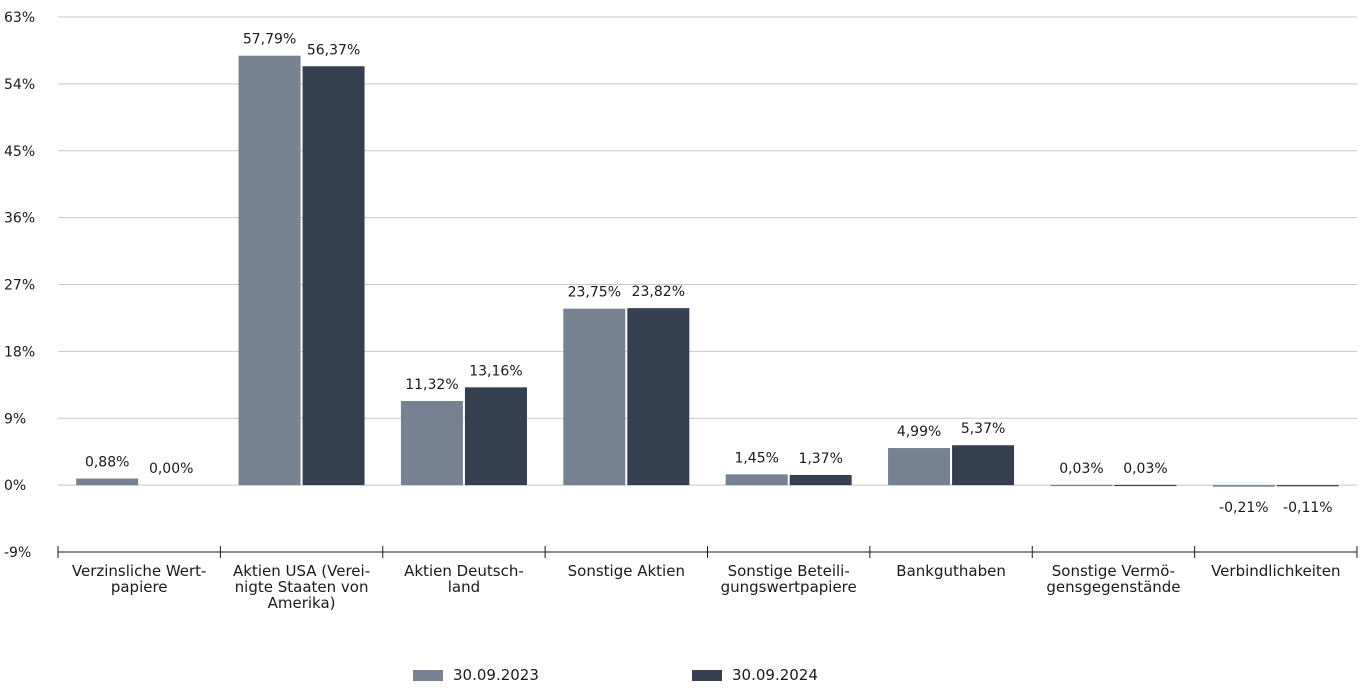 This screenshot has width=1362, height=690. I want to click on y-tick-label: 27%, so click(19, 286).